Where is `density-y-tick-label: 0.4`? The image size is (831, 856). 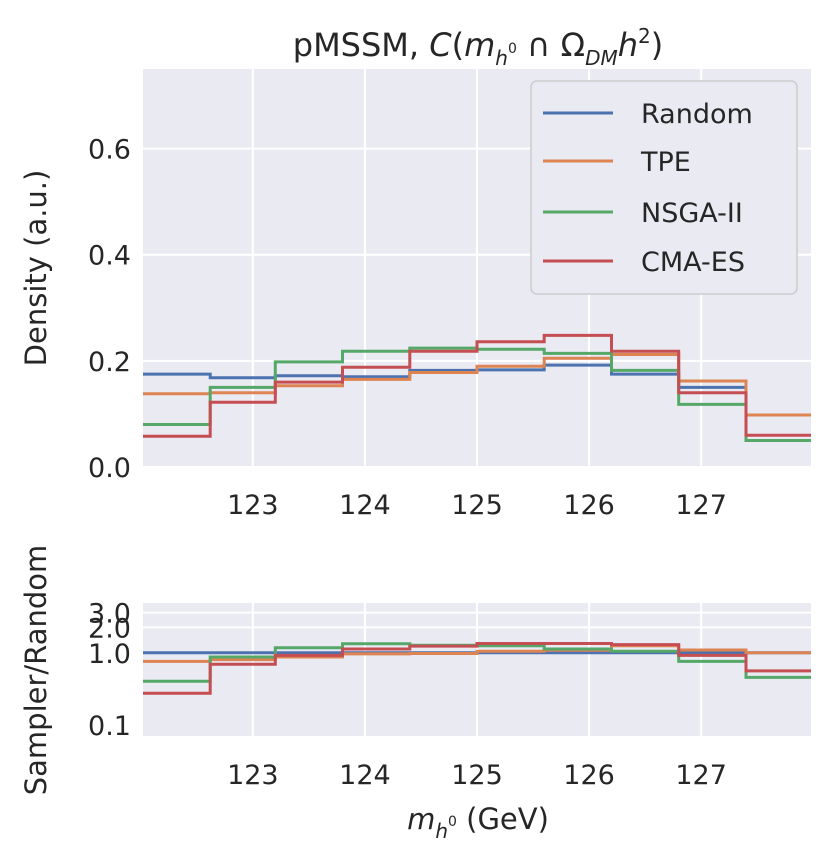
density-y-tick-label: 0.4 is located at coordinates (109, 256).